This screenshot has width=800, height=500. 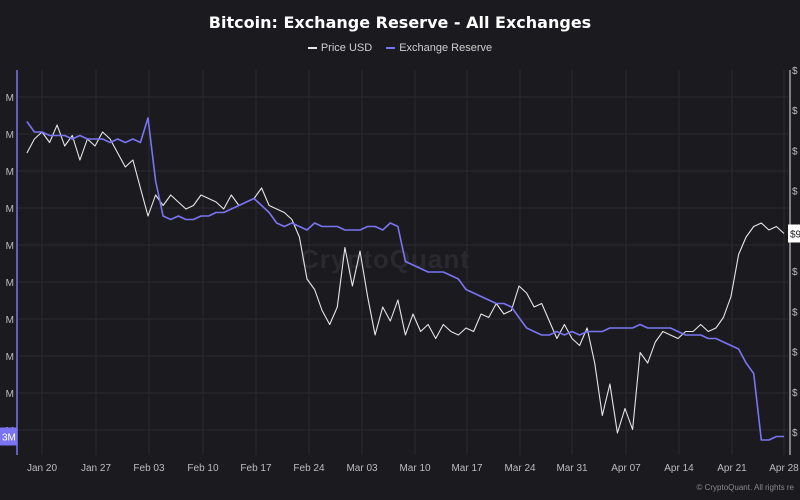 I want to click on current-reserve-label: 3M, so click(x=9, y=438).